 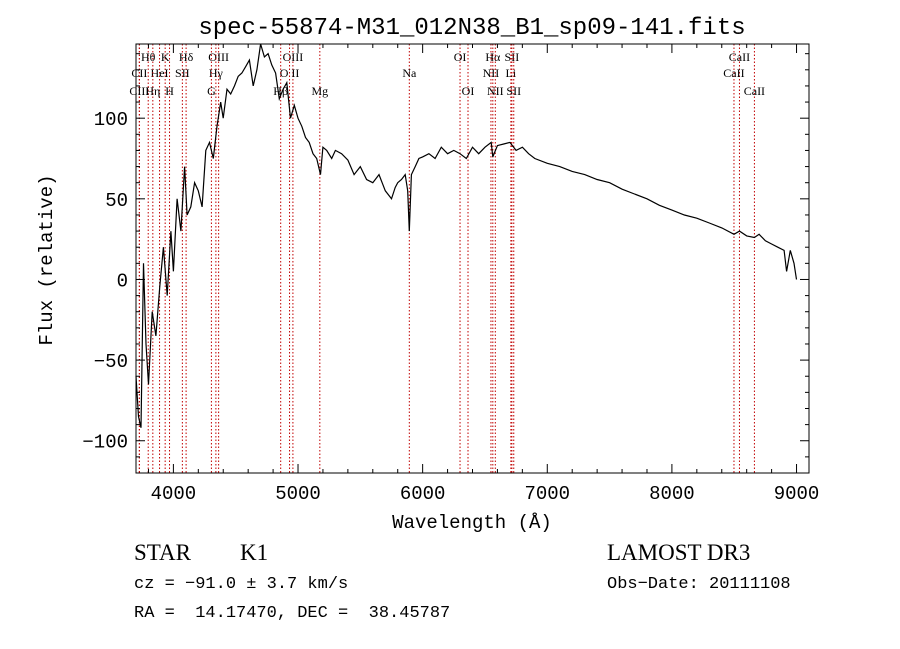 I want to click on y-axis-label: Flux (relative), so click(x=47, y=259).